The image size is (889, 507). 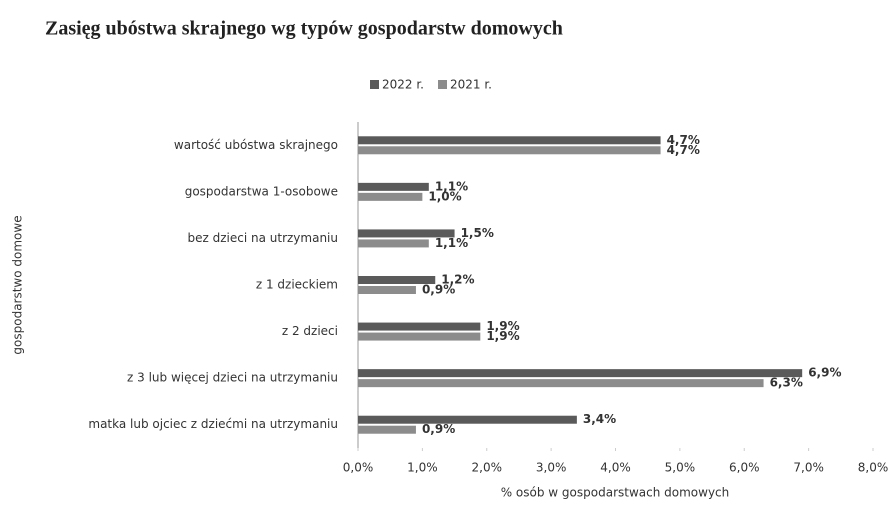 What do you see at coordinates (680, 468) in the screenshot?
I see `x-tick-label: 5,0%` at bounding box center [680, 468].